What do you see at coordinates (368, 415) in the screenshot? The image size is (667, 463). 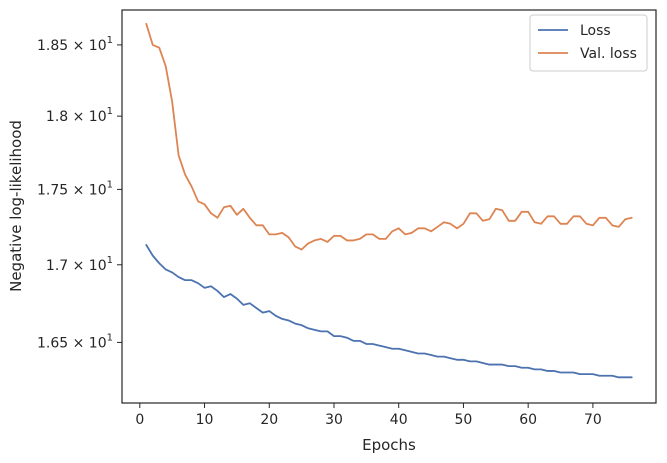 I see `x-axis-ticks: 0 10 20 30 40 50 60 70` at bounding box center [368, 415].